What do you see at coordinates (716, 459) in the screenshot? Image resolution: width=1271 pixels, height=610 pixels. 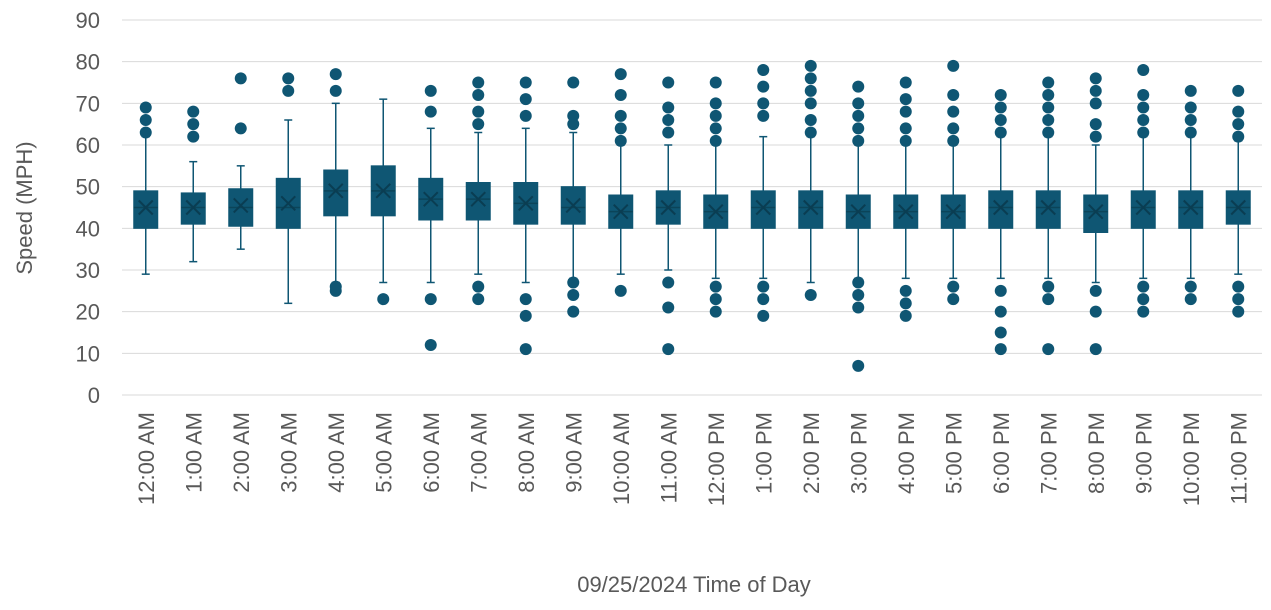 I see `x-tick-label: 12:00 PM` at bounding box center [716, 459].